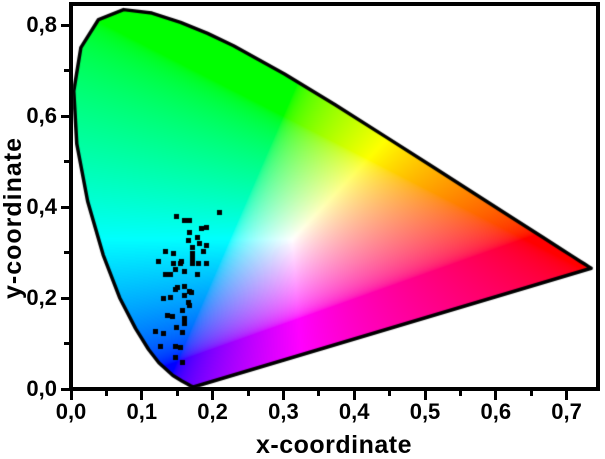 This screenshot has height=459, width=605. What do you see at coordinates (283, 411) in the screenshot?
I see `x-tick-label: 0,3` at bounding box center [283, 411].